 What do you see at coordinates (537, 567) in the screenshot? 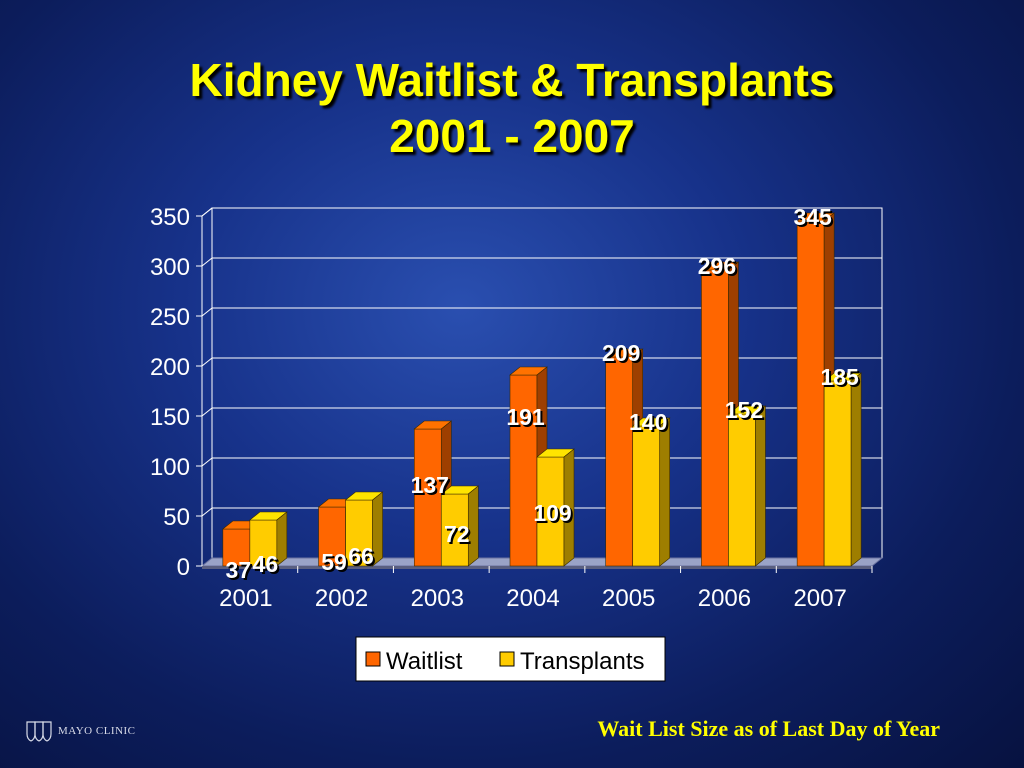
I see `plot-floor-edge` at bounding box center [537, 567].